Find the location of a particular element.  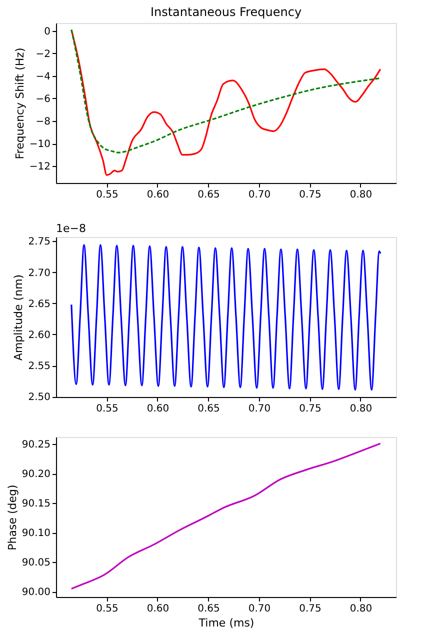

y-tick-label: 90.05 is located at coordinates (36, 563).